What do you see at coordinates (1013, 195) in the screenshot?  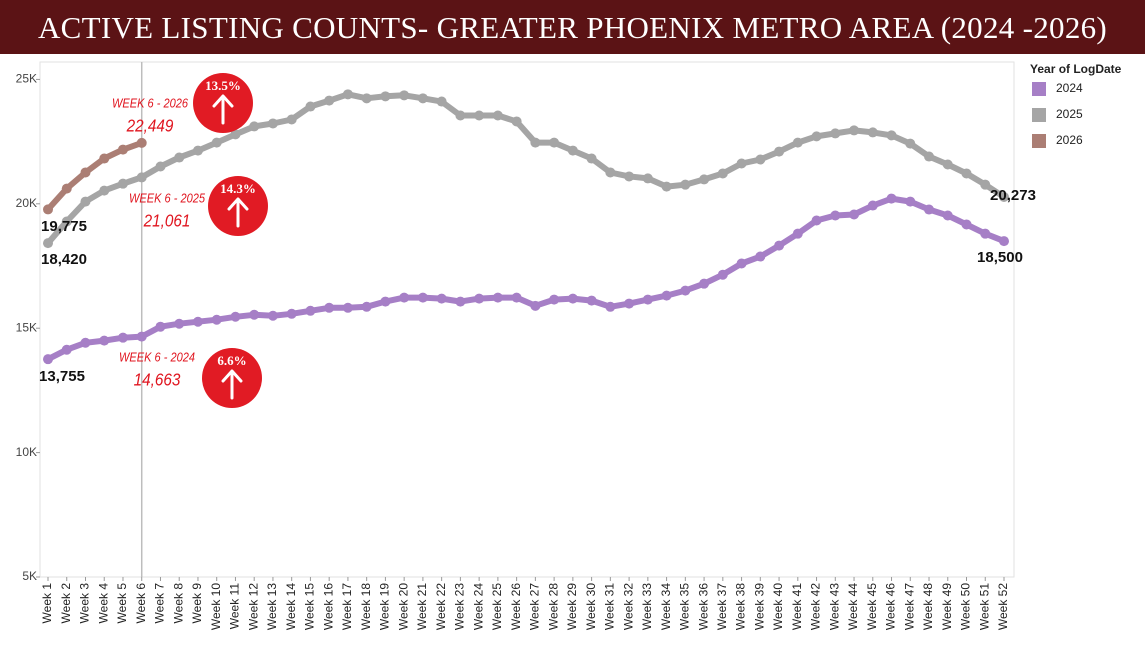 I see `data-label: 20,273` at bounding box center [1013, 195].